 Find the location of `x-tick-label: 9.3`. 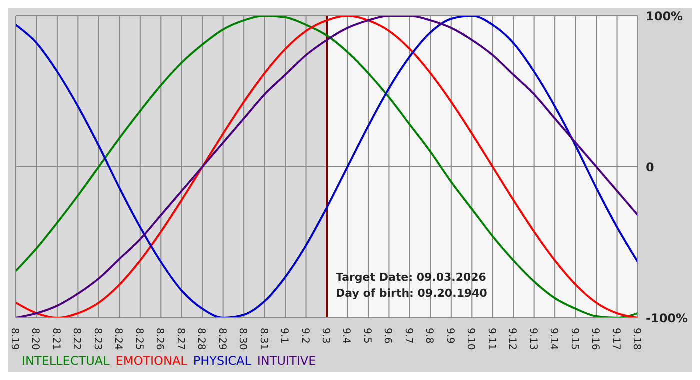

x-tick-label: 9.3 is located at coordinates (325, 336).